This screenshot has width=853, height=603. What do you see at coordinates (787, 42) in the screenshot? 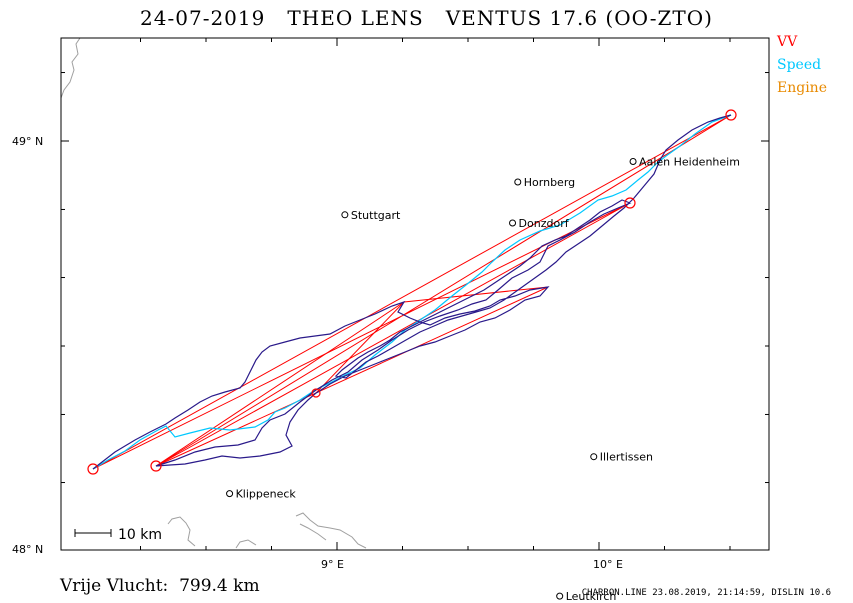
I see `legend-vv: VV` at bounding box center [787, 42].